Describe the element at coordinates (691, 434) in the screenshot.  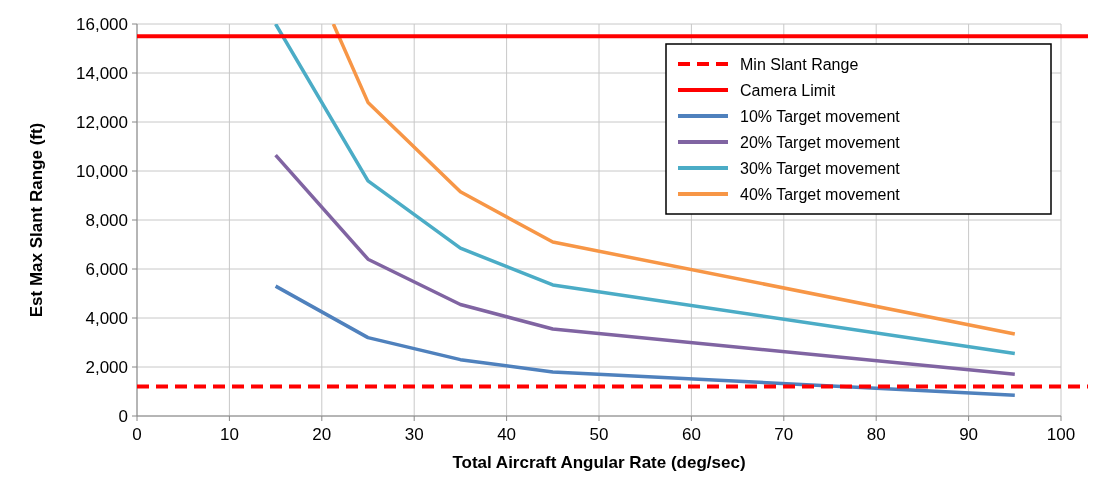
I see `x-tick-label: 60` at that location.